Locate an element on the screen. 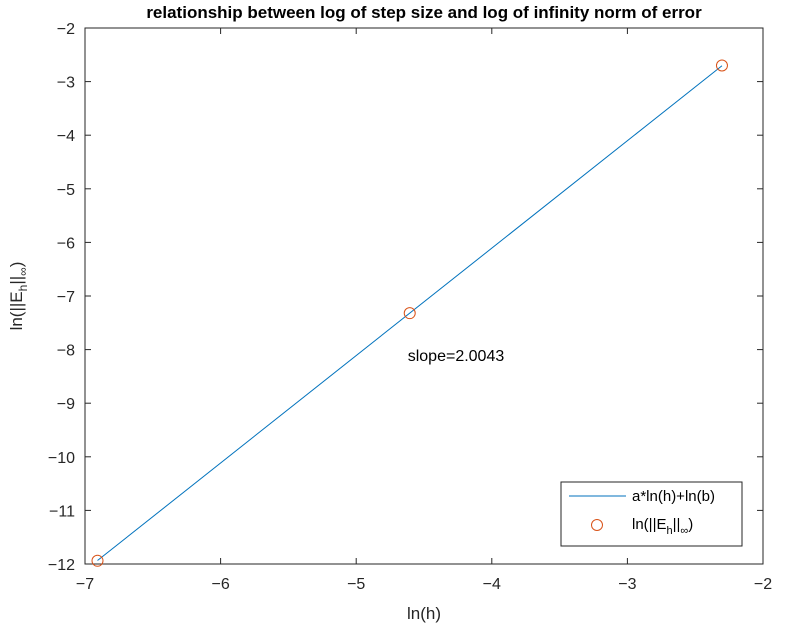  x-tick-label: −2 is located at coordinates (763, 584).